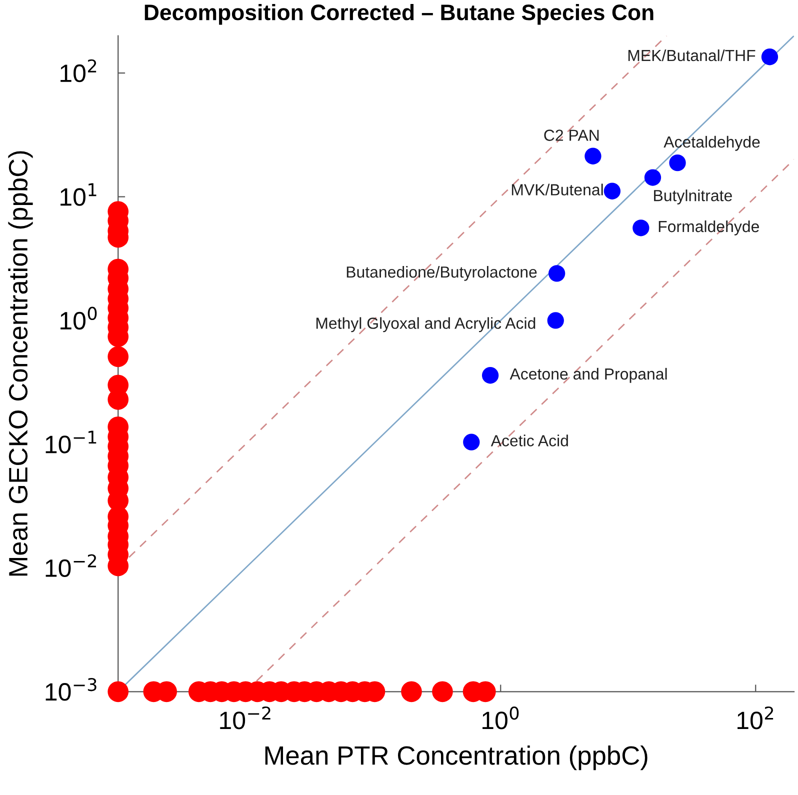 The image size is (798, 795). Describe the element at coordinates (692, 55) in the screenshot. I see `annotation: MEK/Butanal/THF` at that location.